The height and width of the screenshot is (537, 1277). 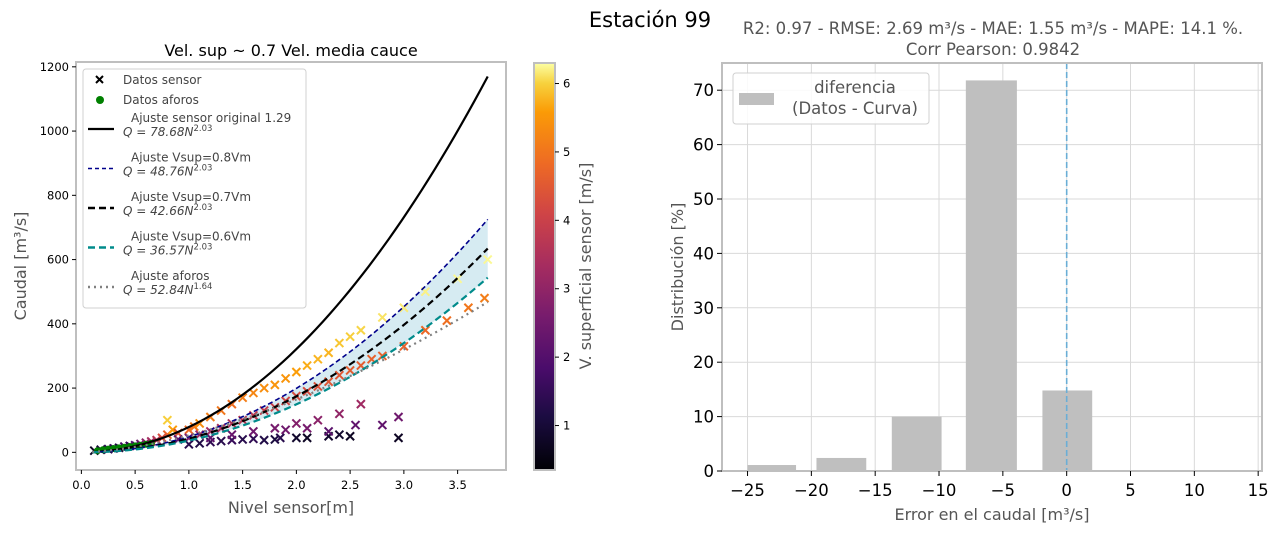 What do you see at coordinates (290, 365) in the screenshot?
I see `fit-curve-ajuste-vsup-0.6` at bounding box center [290, 365].